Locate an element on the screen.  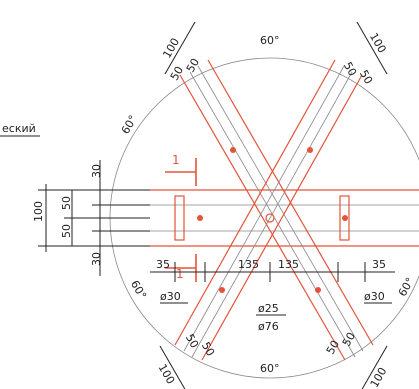
dim-bottom-right-50a: 50 is located at coordinates (333, 347).